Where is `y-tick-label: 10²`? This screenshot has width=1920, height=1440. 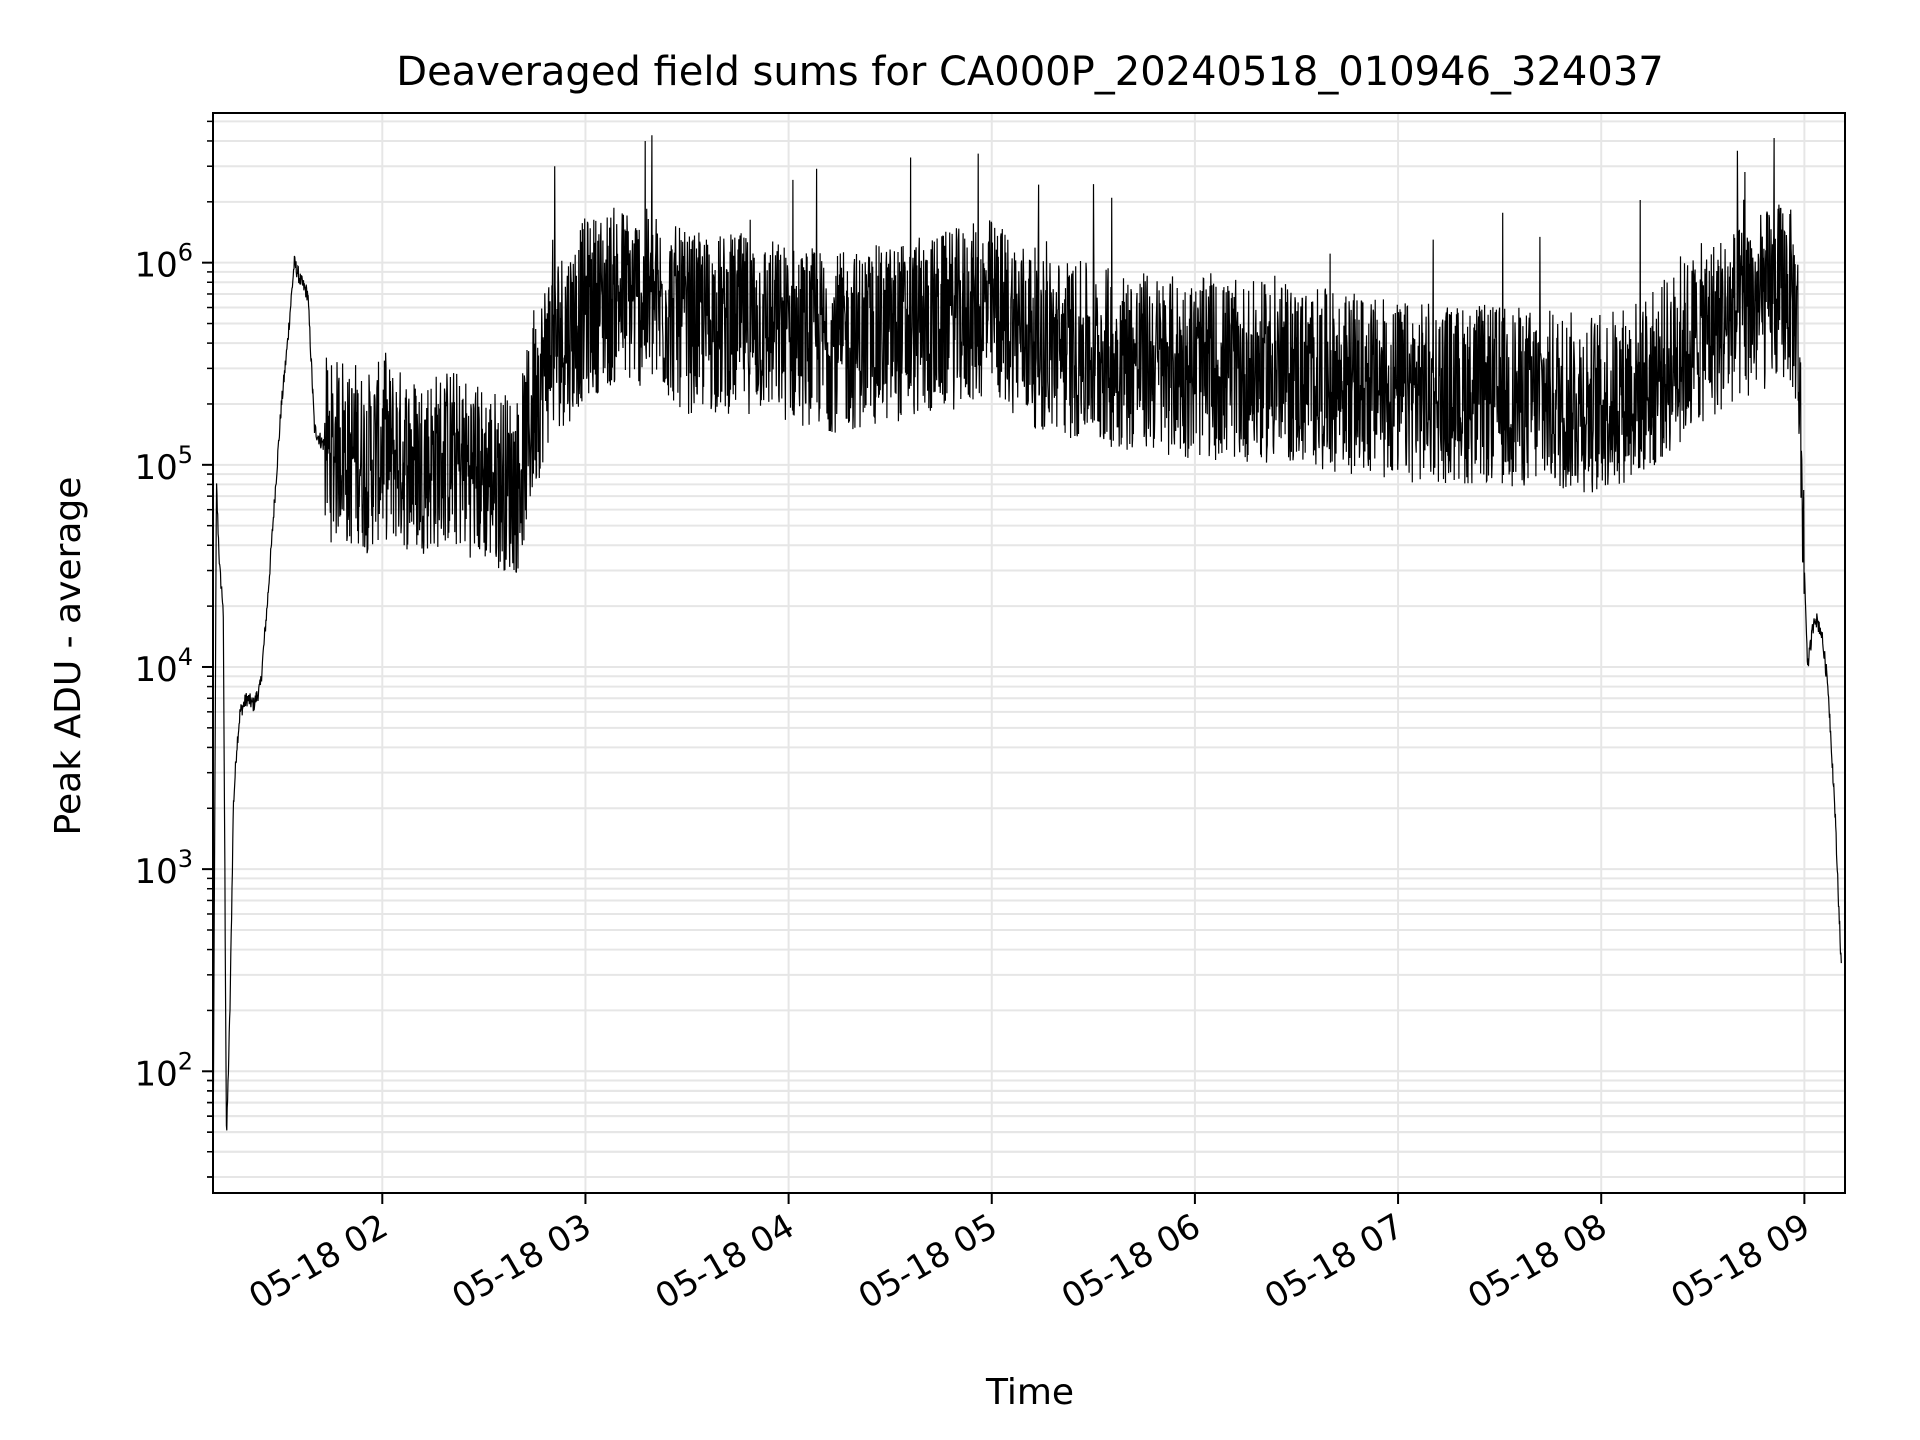 y-tick-label: 10² is located at coordinates (163, 1070).